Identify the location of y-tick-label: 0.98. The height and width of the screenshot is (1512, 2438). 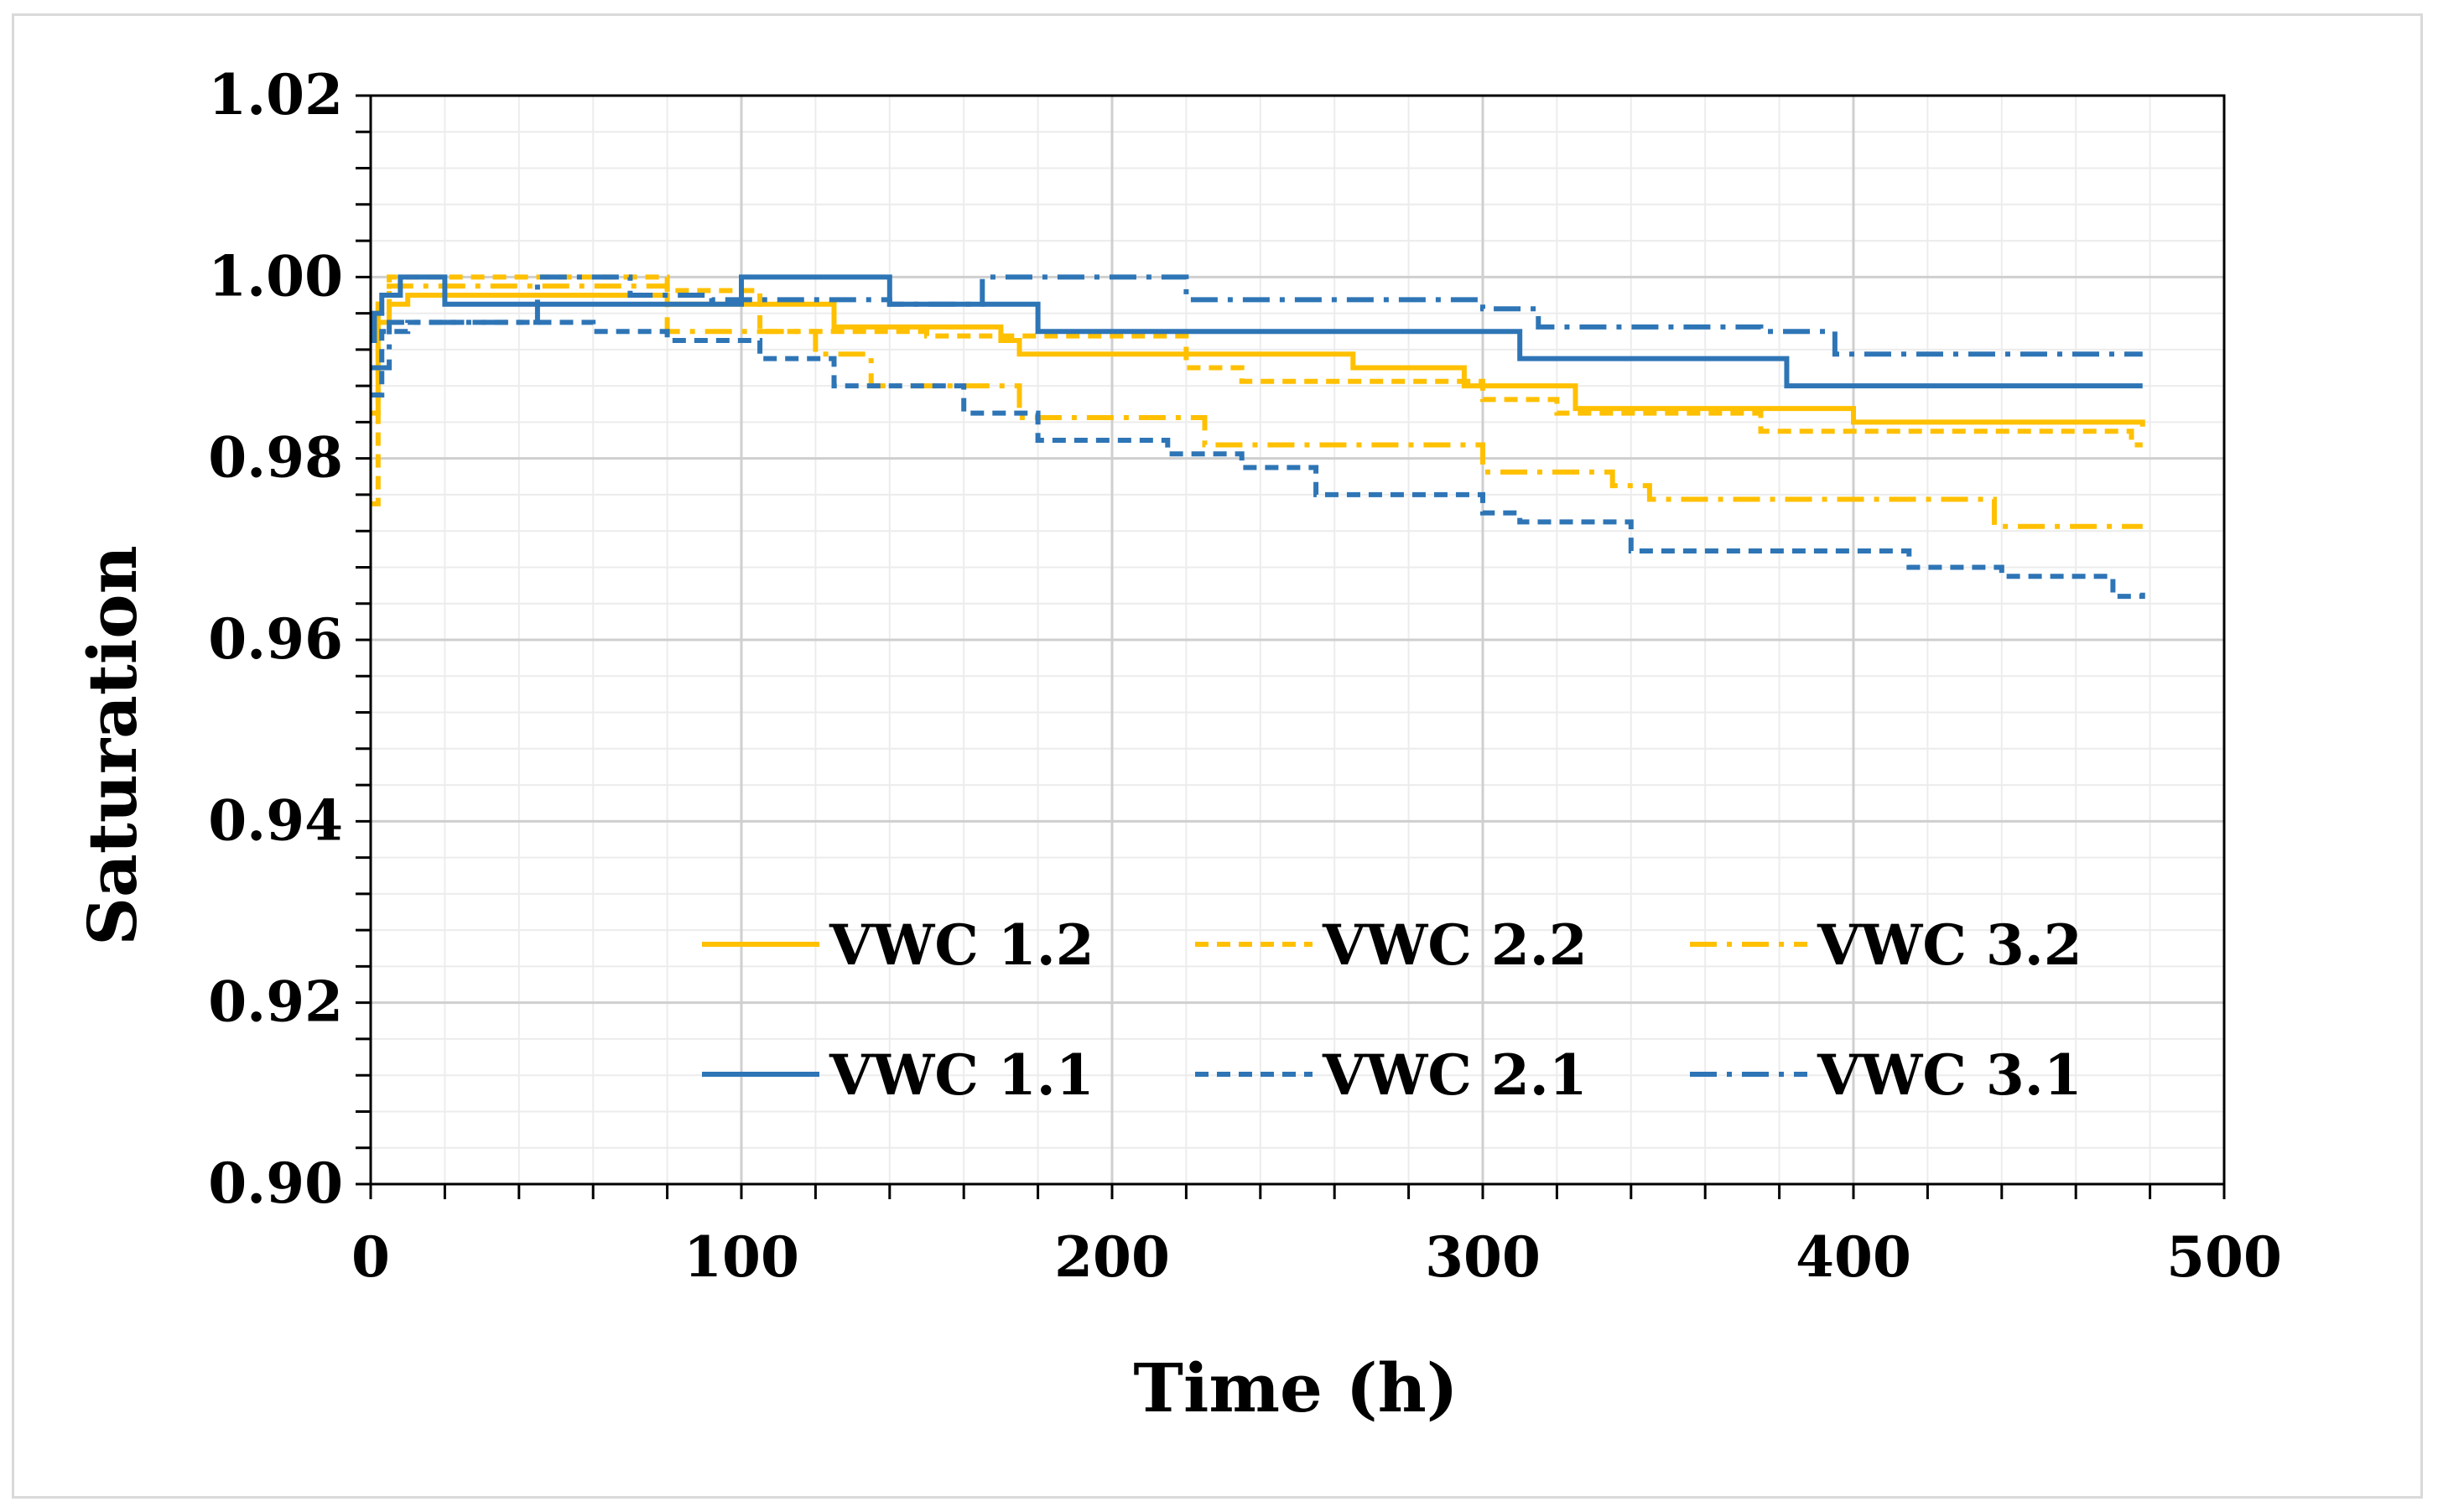
(276, 458).